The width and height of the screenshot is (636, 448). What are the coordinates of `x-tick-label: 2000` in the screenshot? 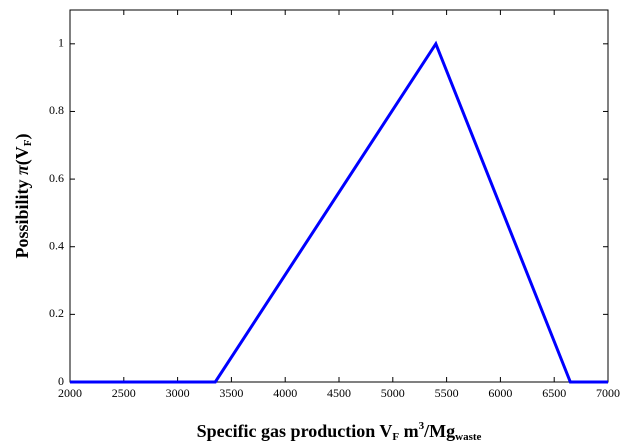 It's located at (70, 393).